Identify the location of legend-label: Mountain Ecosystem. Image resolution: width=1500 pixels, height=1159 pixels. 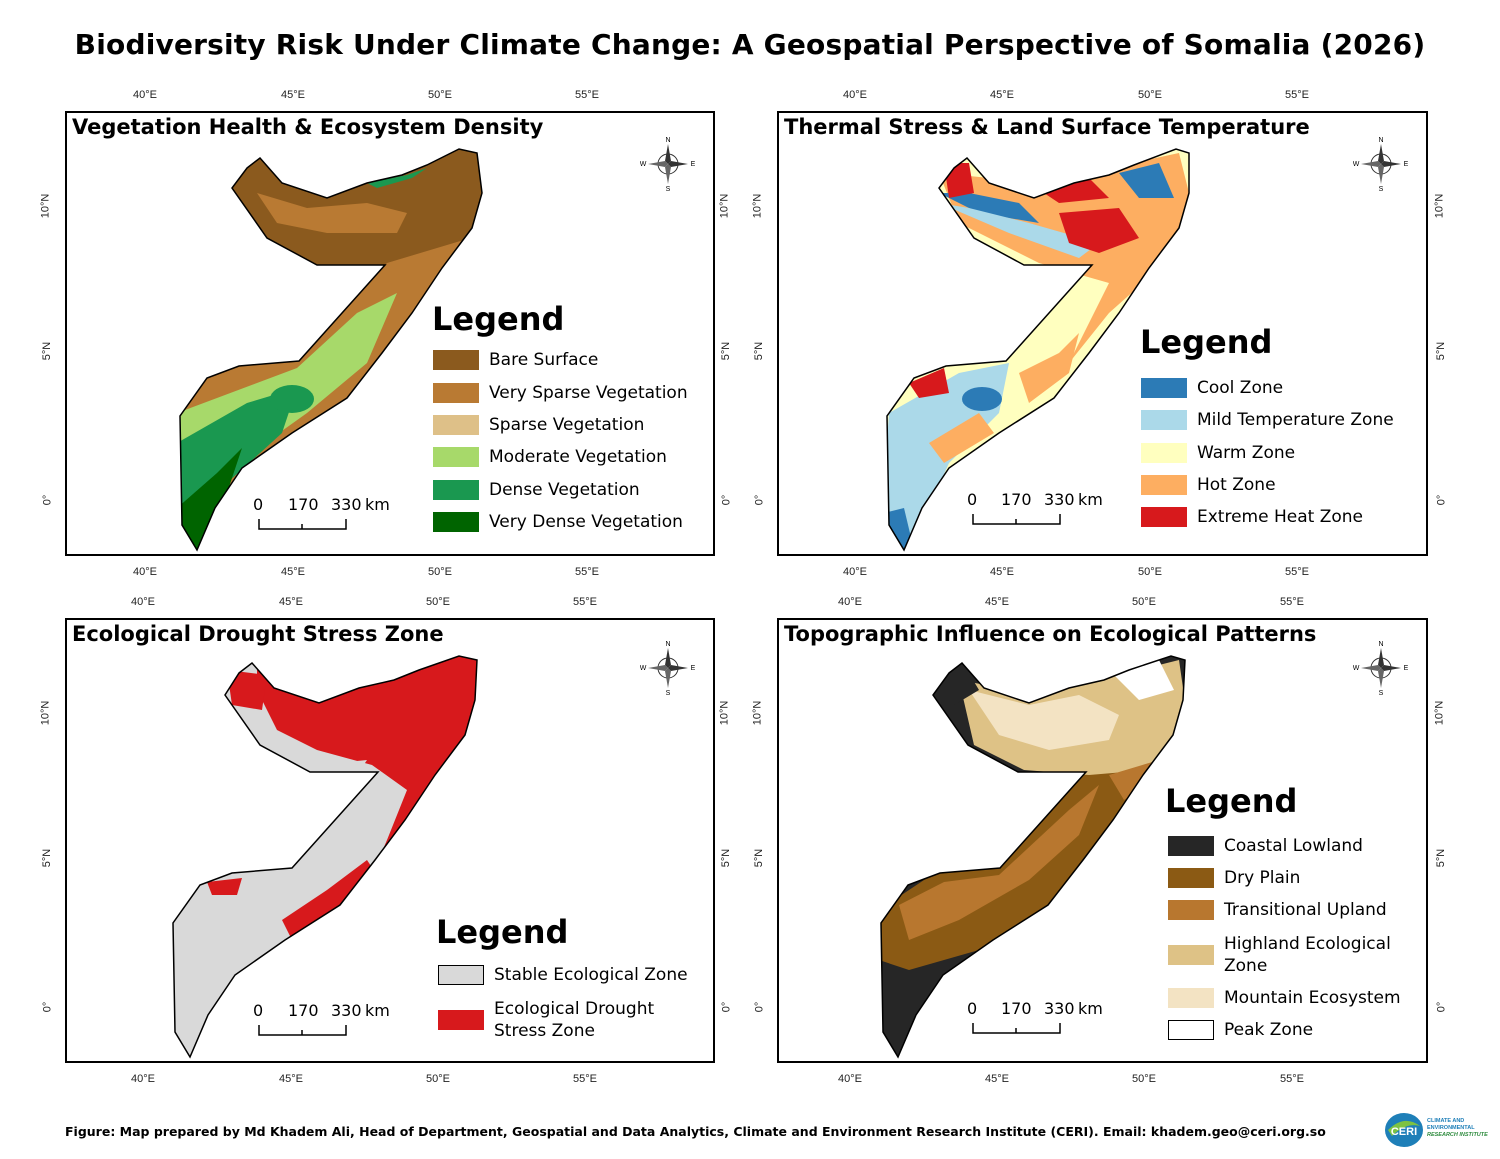
(1312, 998).